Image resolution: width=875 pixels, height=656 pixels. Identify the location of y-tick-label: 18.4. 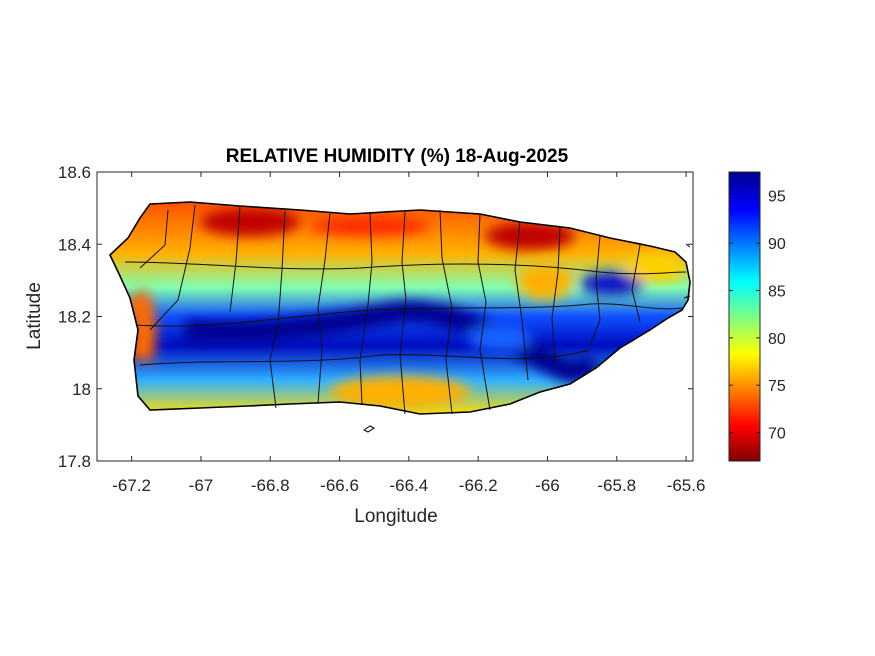
(74, 244).